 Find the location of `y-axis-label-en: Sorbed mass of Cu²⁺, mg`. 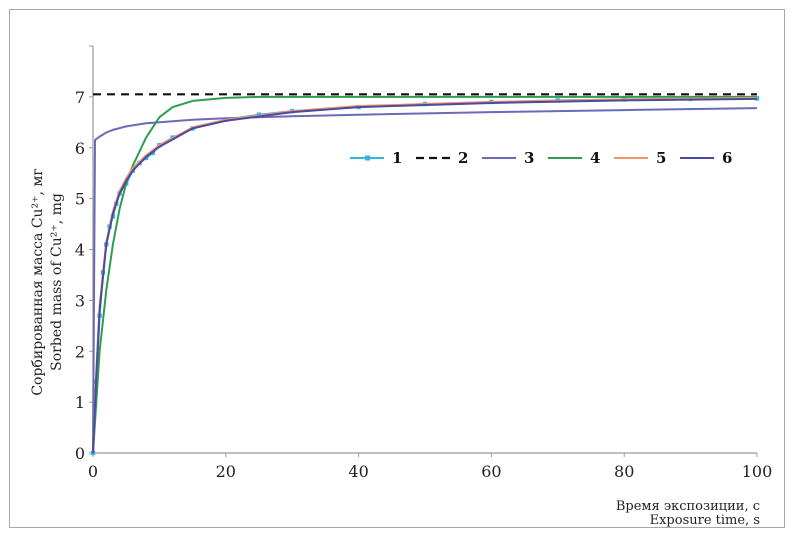

y-axis-label-en: Sorbed mass of Cu²⁺, mg is located at coordinates (57, 282).